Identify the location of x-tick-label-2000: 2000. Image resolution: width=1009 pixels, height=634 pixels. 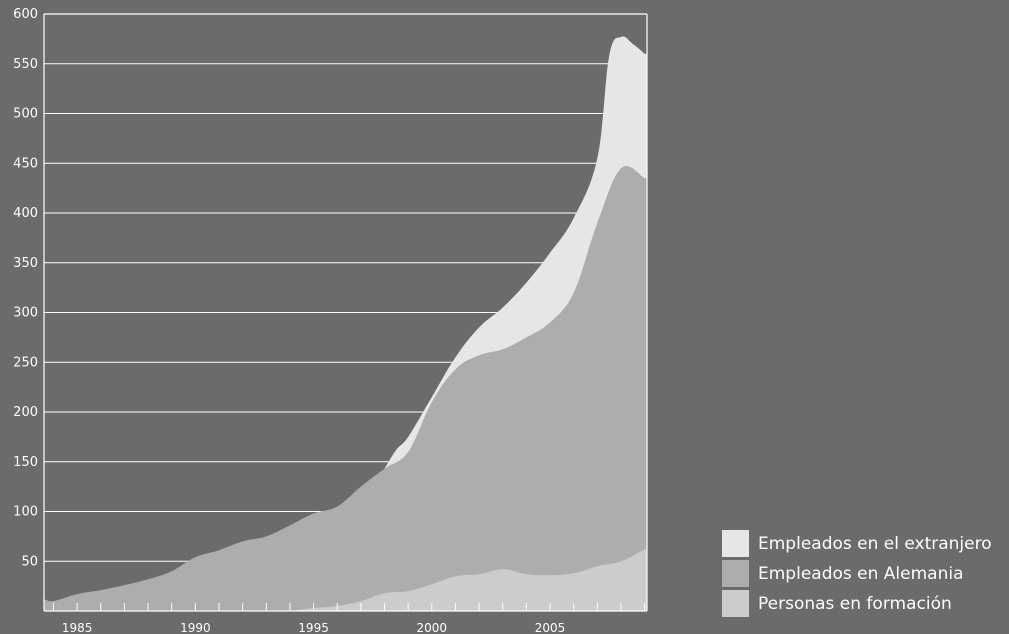
(432, 627).